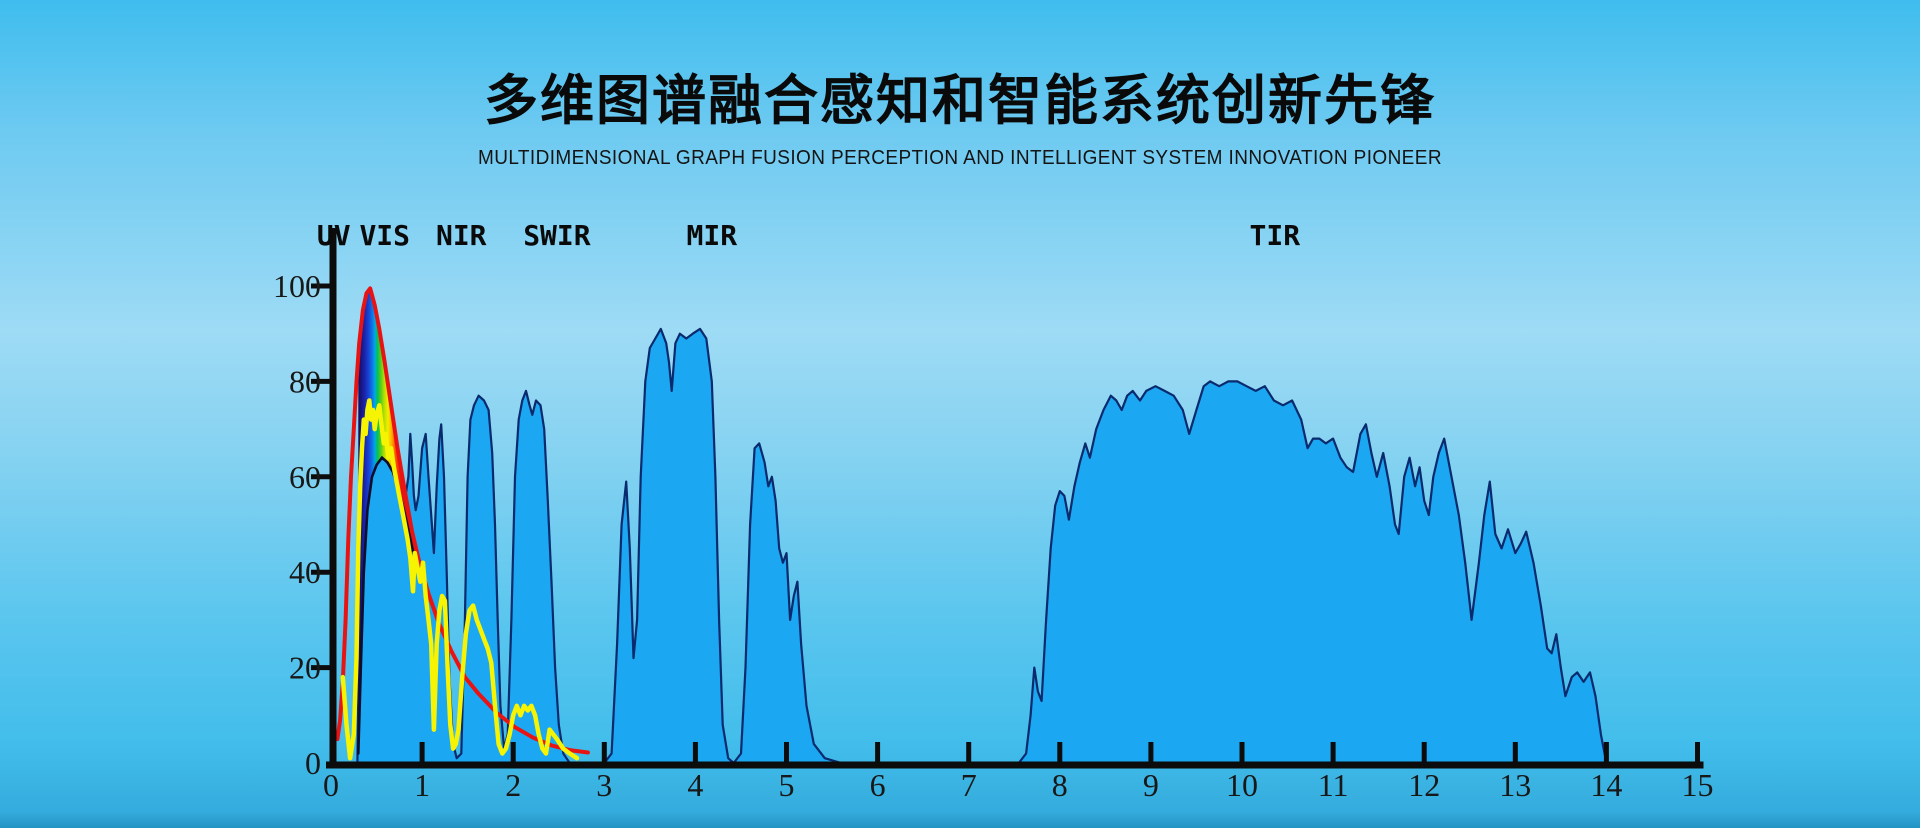 The image size is (1920, 828). I want to click on x-tick-label: 1, so click(422, 785).